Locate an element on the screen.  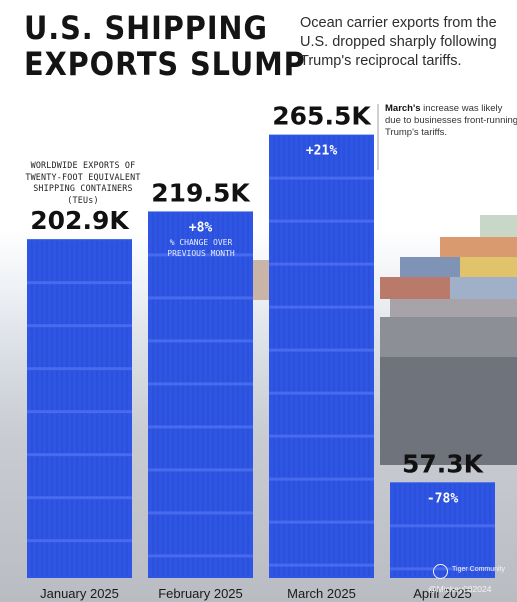
pct-change-label-2: +8% is located at coordinates (201, 227).